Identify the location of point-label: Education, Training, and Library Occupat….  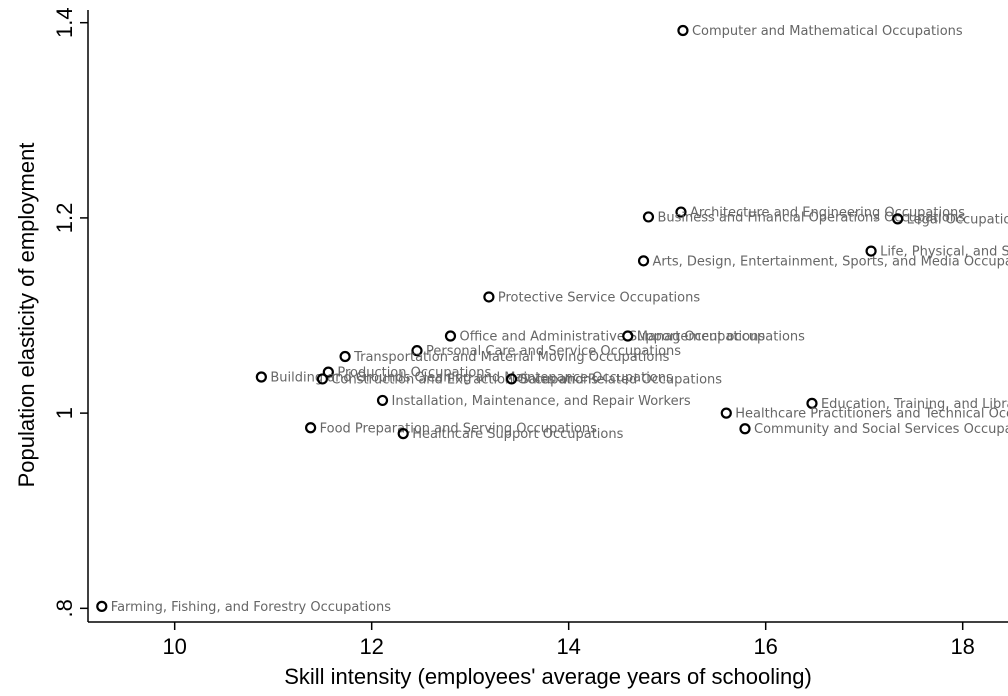
(914, 404).